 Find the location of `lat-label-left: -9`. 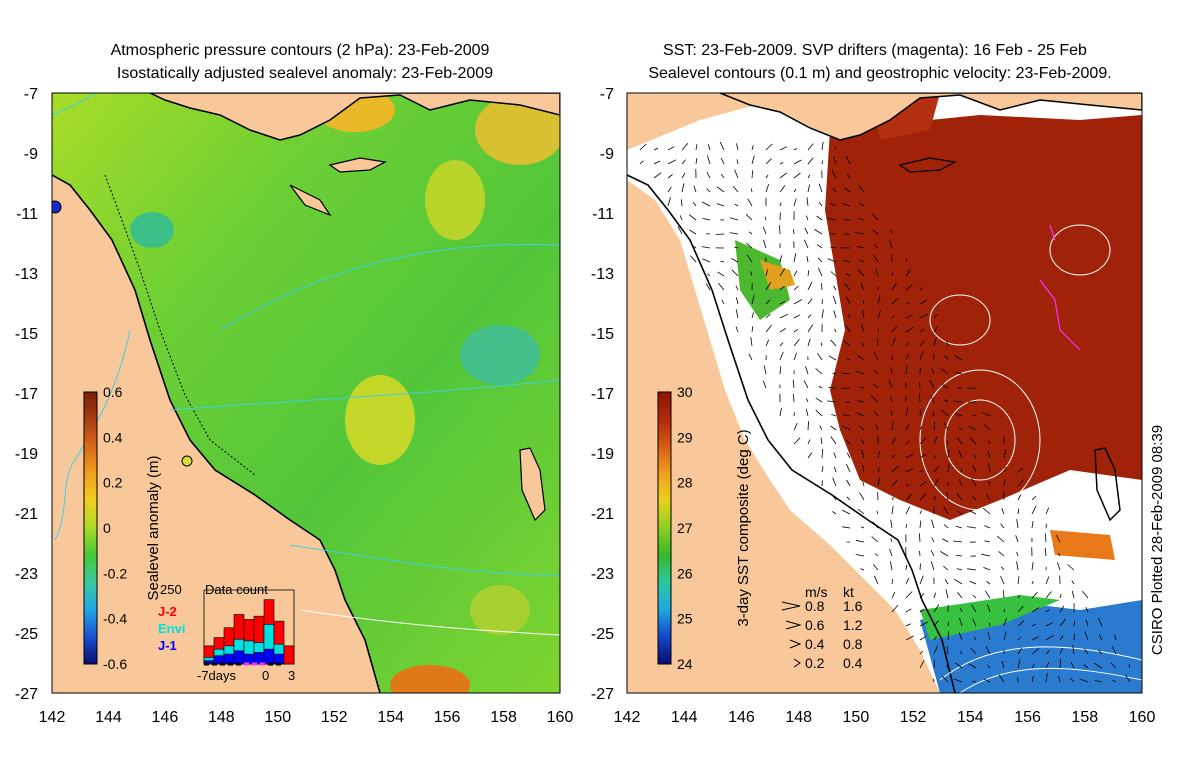

lat-label-left: -9 is located at coordinates (31, 154).